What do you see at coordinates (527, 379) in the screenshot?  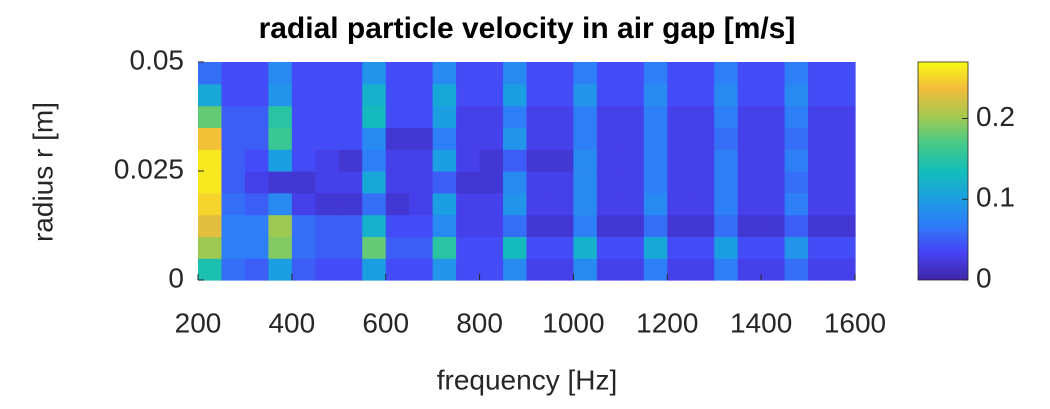 I see `x-axis-label: frequency [Hz]` at bounding box center [527, 379].